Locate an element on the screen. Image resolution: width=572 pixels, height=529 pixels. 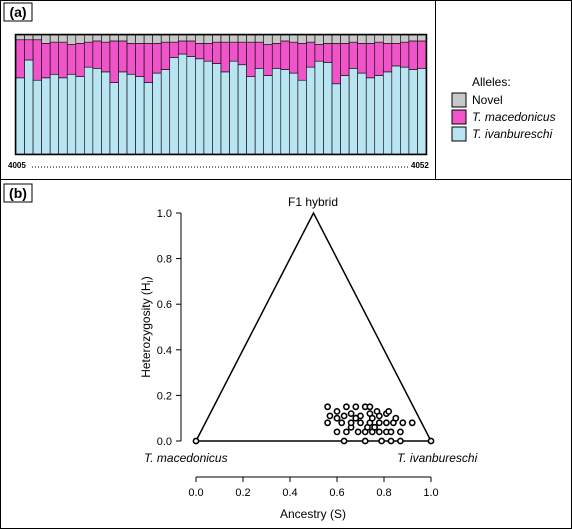
x-tick-group: 0.0 0.2 0.4 0.6 0.8 1.0 is located at coordinates (313, 488).